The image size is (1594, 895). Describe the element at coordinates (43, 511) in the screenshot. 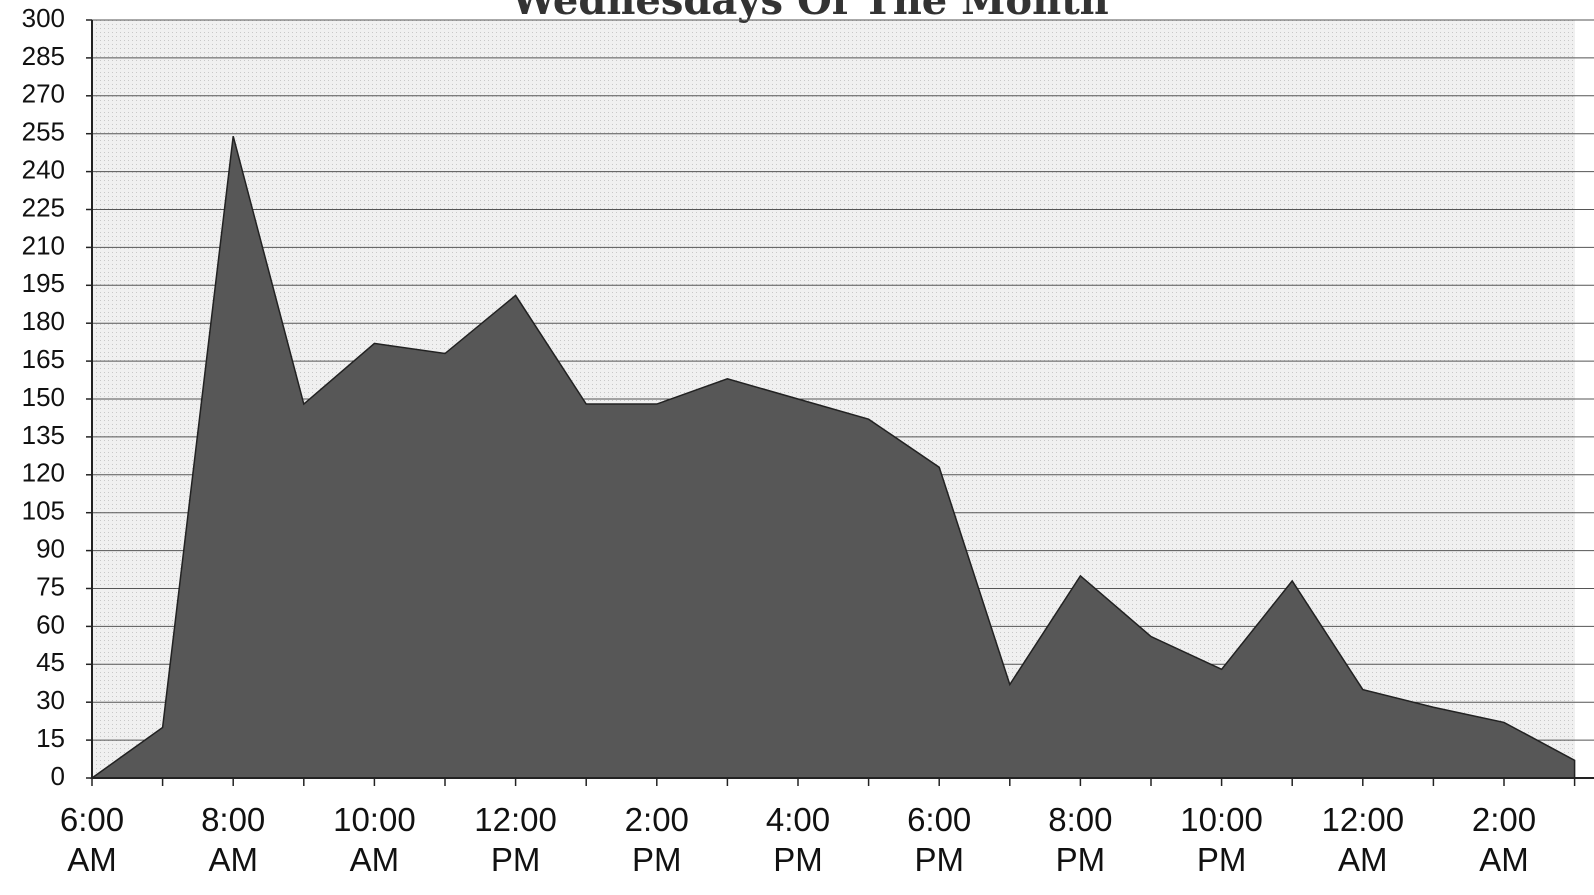

I see `y-tick-label: 105` at that location.